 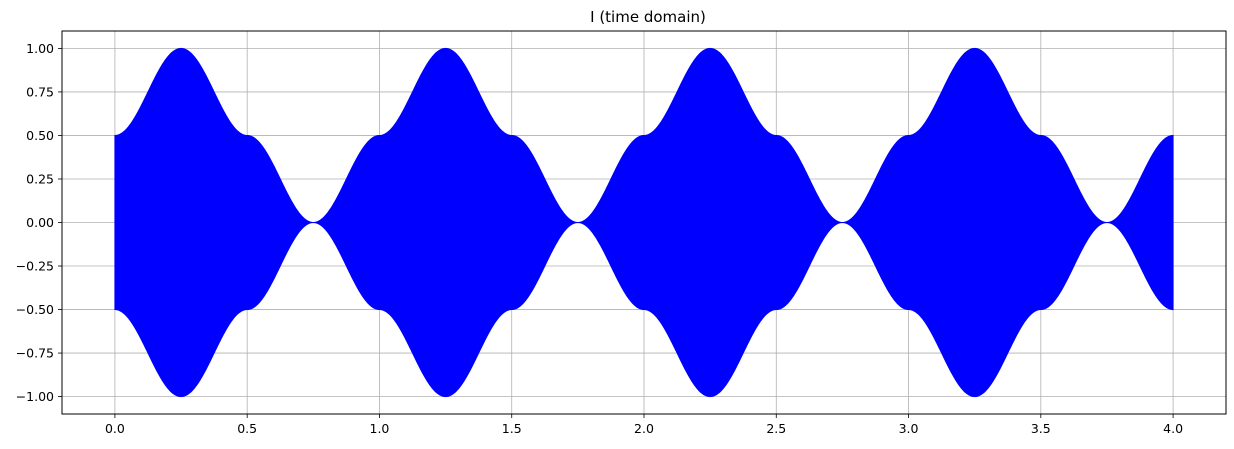 What do you see at coordinates (512, 428) in the screenshot?
I see `x-tick-label: 1.5` at bounding box center [512, 428].